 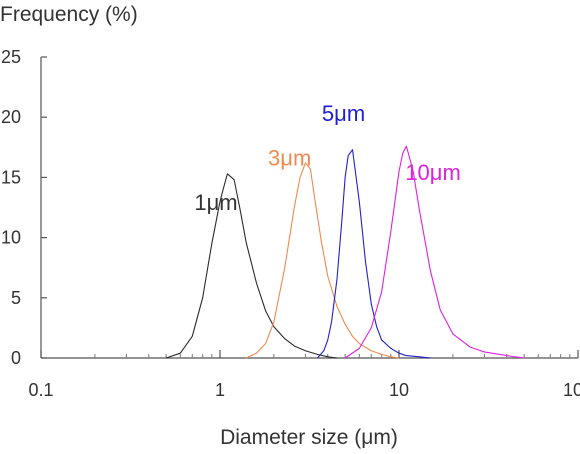 I want to click on series-label-group: 1μm 3μm 5μm 10μm, so click(x=327, y=158).